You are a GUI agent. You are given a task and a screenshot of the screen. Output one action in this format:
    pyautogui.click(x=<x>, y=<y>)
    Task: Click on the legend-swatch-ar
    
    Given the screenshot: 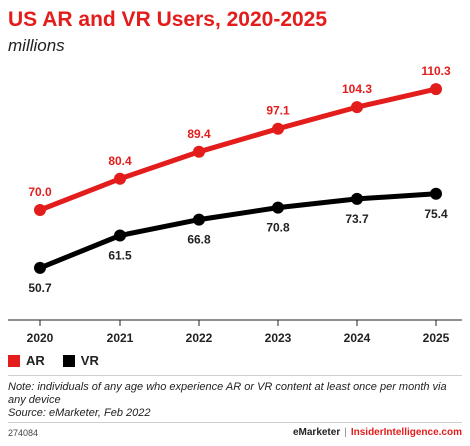 What is the action you would take?
    pyautogui.click(x=14, y=360)
    